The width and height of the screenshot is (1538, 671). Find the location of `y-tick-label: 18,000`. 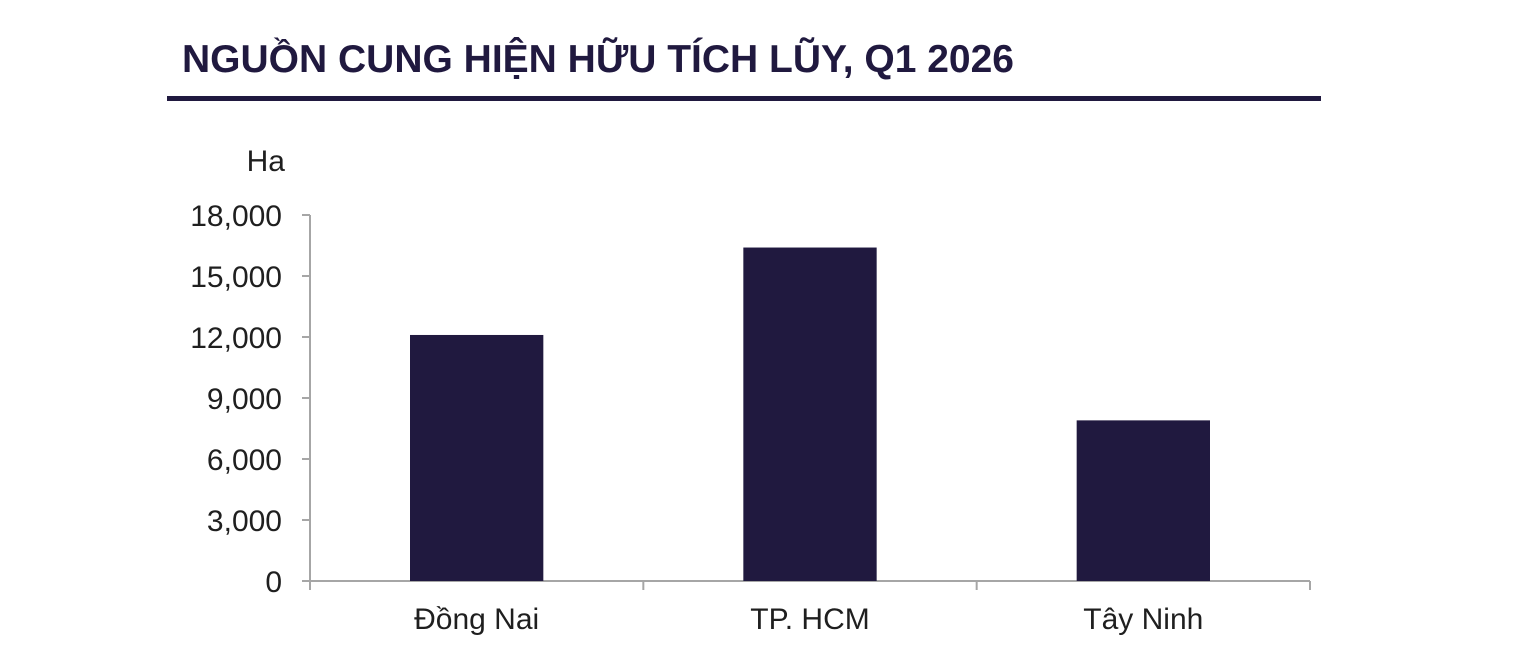

y-tick-label: 18,000 is located at coordinates (236, 216).